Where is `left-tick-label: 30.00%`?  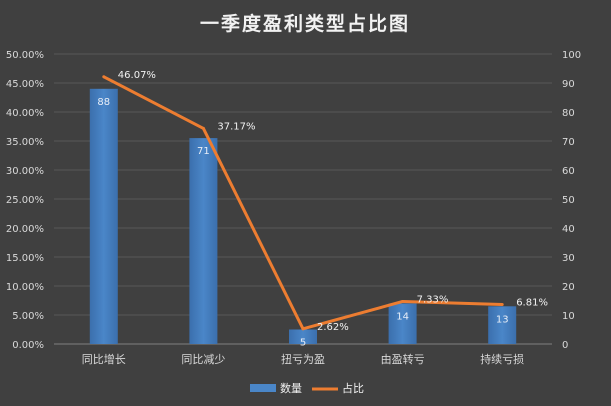
left-tick-label: 30.00% is located at coordinates (25, 171).